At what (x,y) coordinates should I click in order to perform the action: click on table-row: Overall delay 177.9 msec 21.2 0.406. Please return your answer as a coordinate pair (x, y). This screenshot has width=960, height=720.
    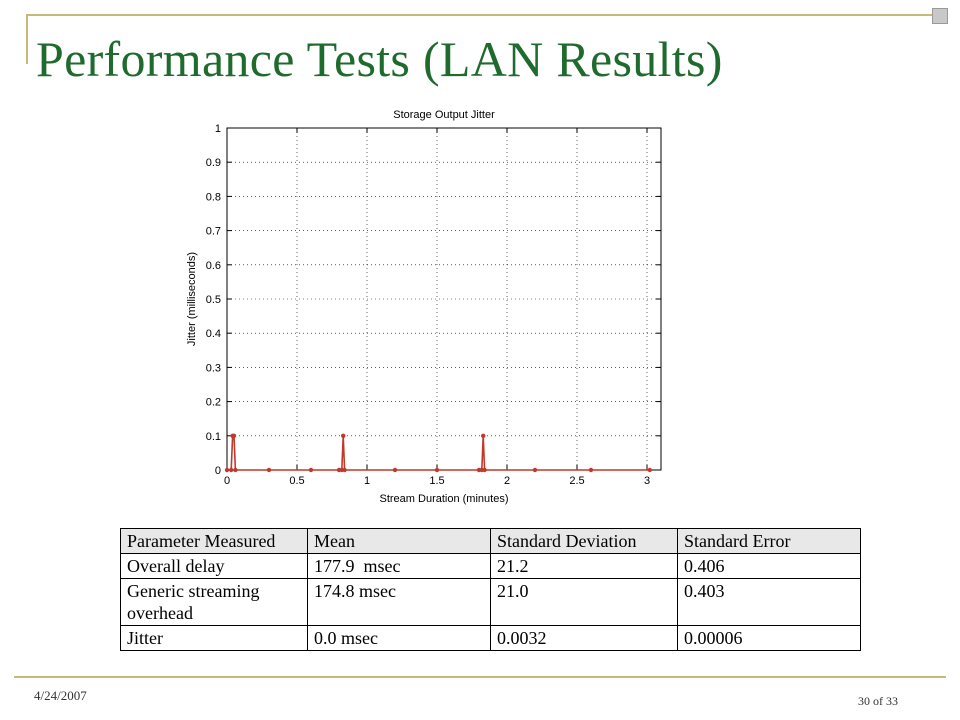
    Looking at the image, I should click on (490, 566).